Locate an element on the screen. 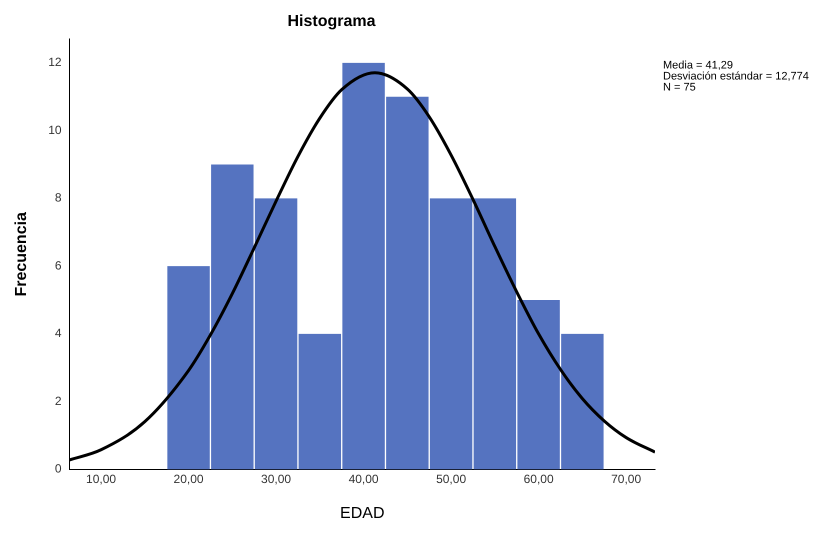 The width and height of the screenshot is (828, 535). x-tick-label: 40,00 is located at coordinates (363, 479).